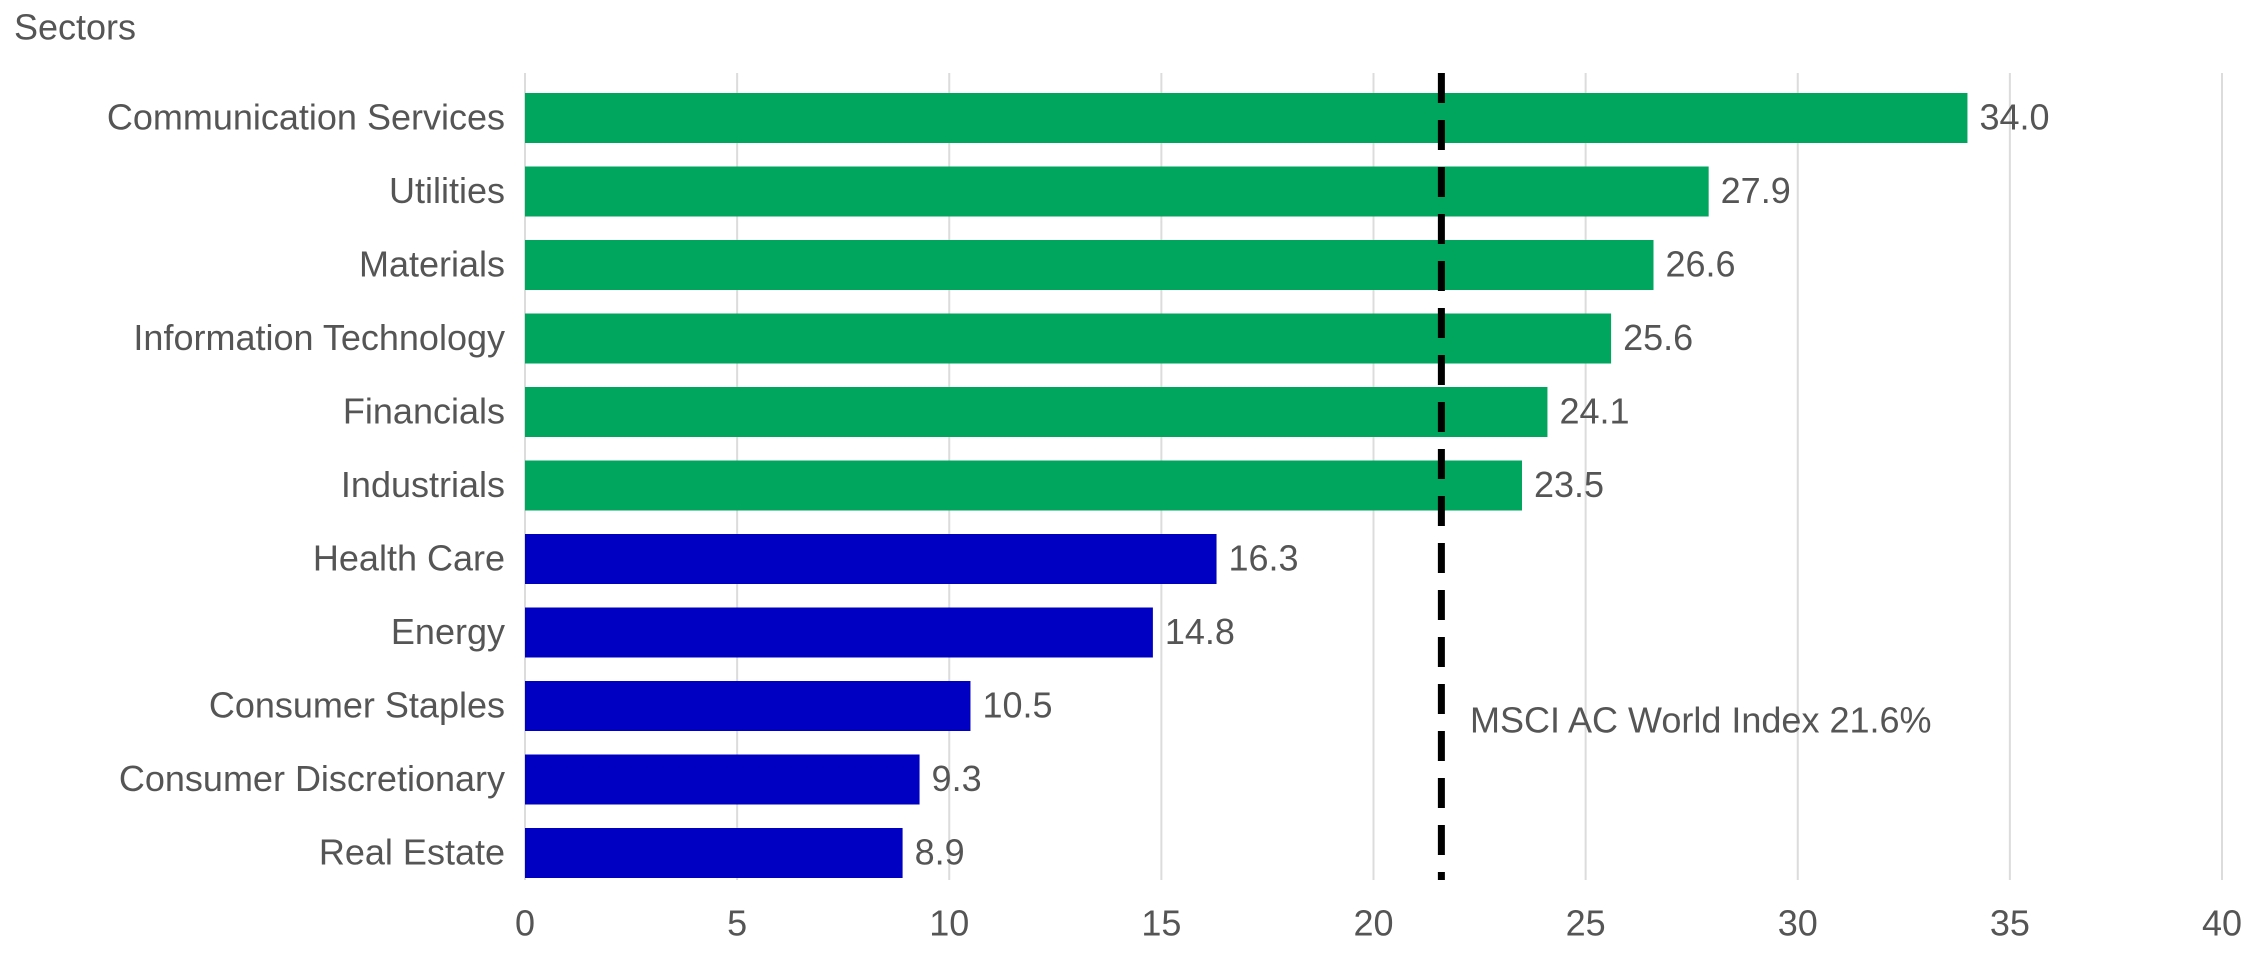 The width and height of the screenshot is (2268, 961). Describe the element at coordinates (949, 923) in the screenshot. I see `x-tick-label: 10` at that location.